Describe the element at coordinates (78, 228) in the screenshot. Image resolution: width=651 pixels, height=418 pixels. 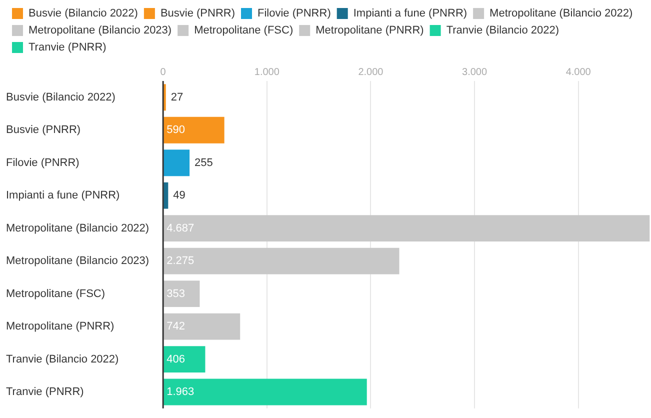
I see `y-tick-label: Metropolitane (Bilancio 2022)` at that location.